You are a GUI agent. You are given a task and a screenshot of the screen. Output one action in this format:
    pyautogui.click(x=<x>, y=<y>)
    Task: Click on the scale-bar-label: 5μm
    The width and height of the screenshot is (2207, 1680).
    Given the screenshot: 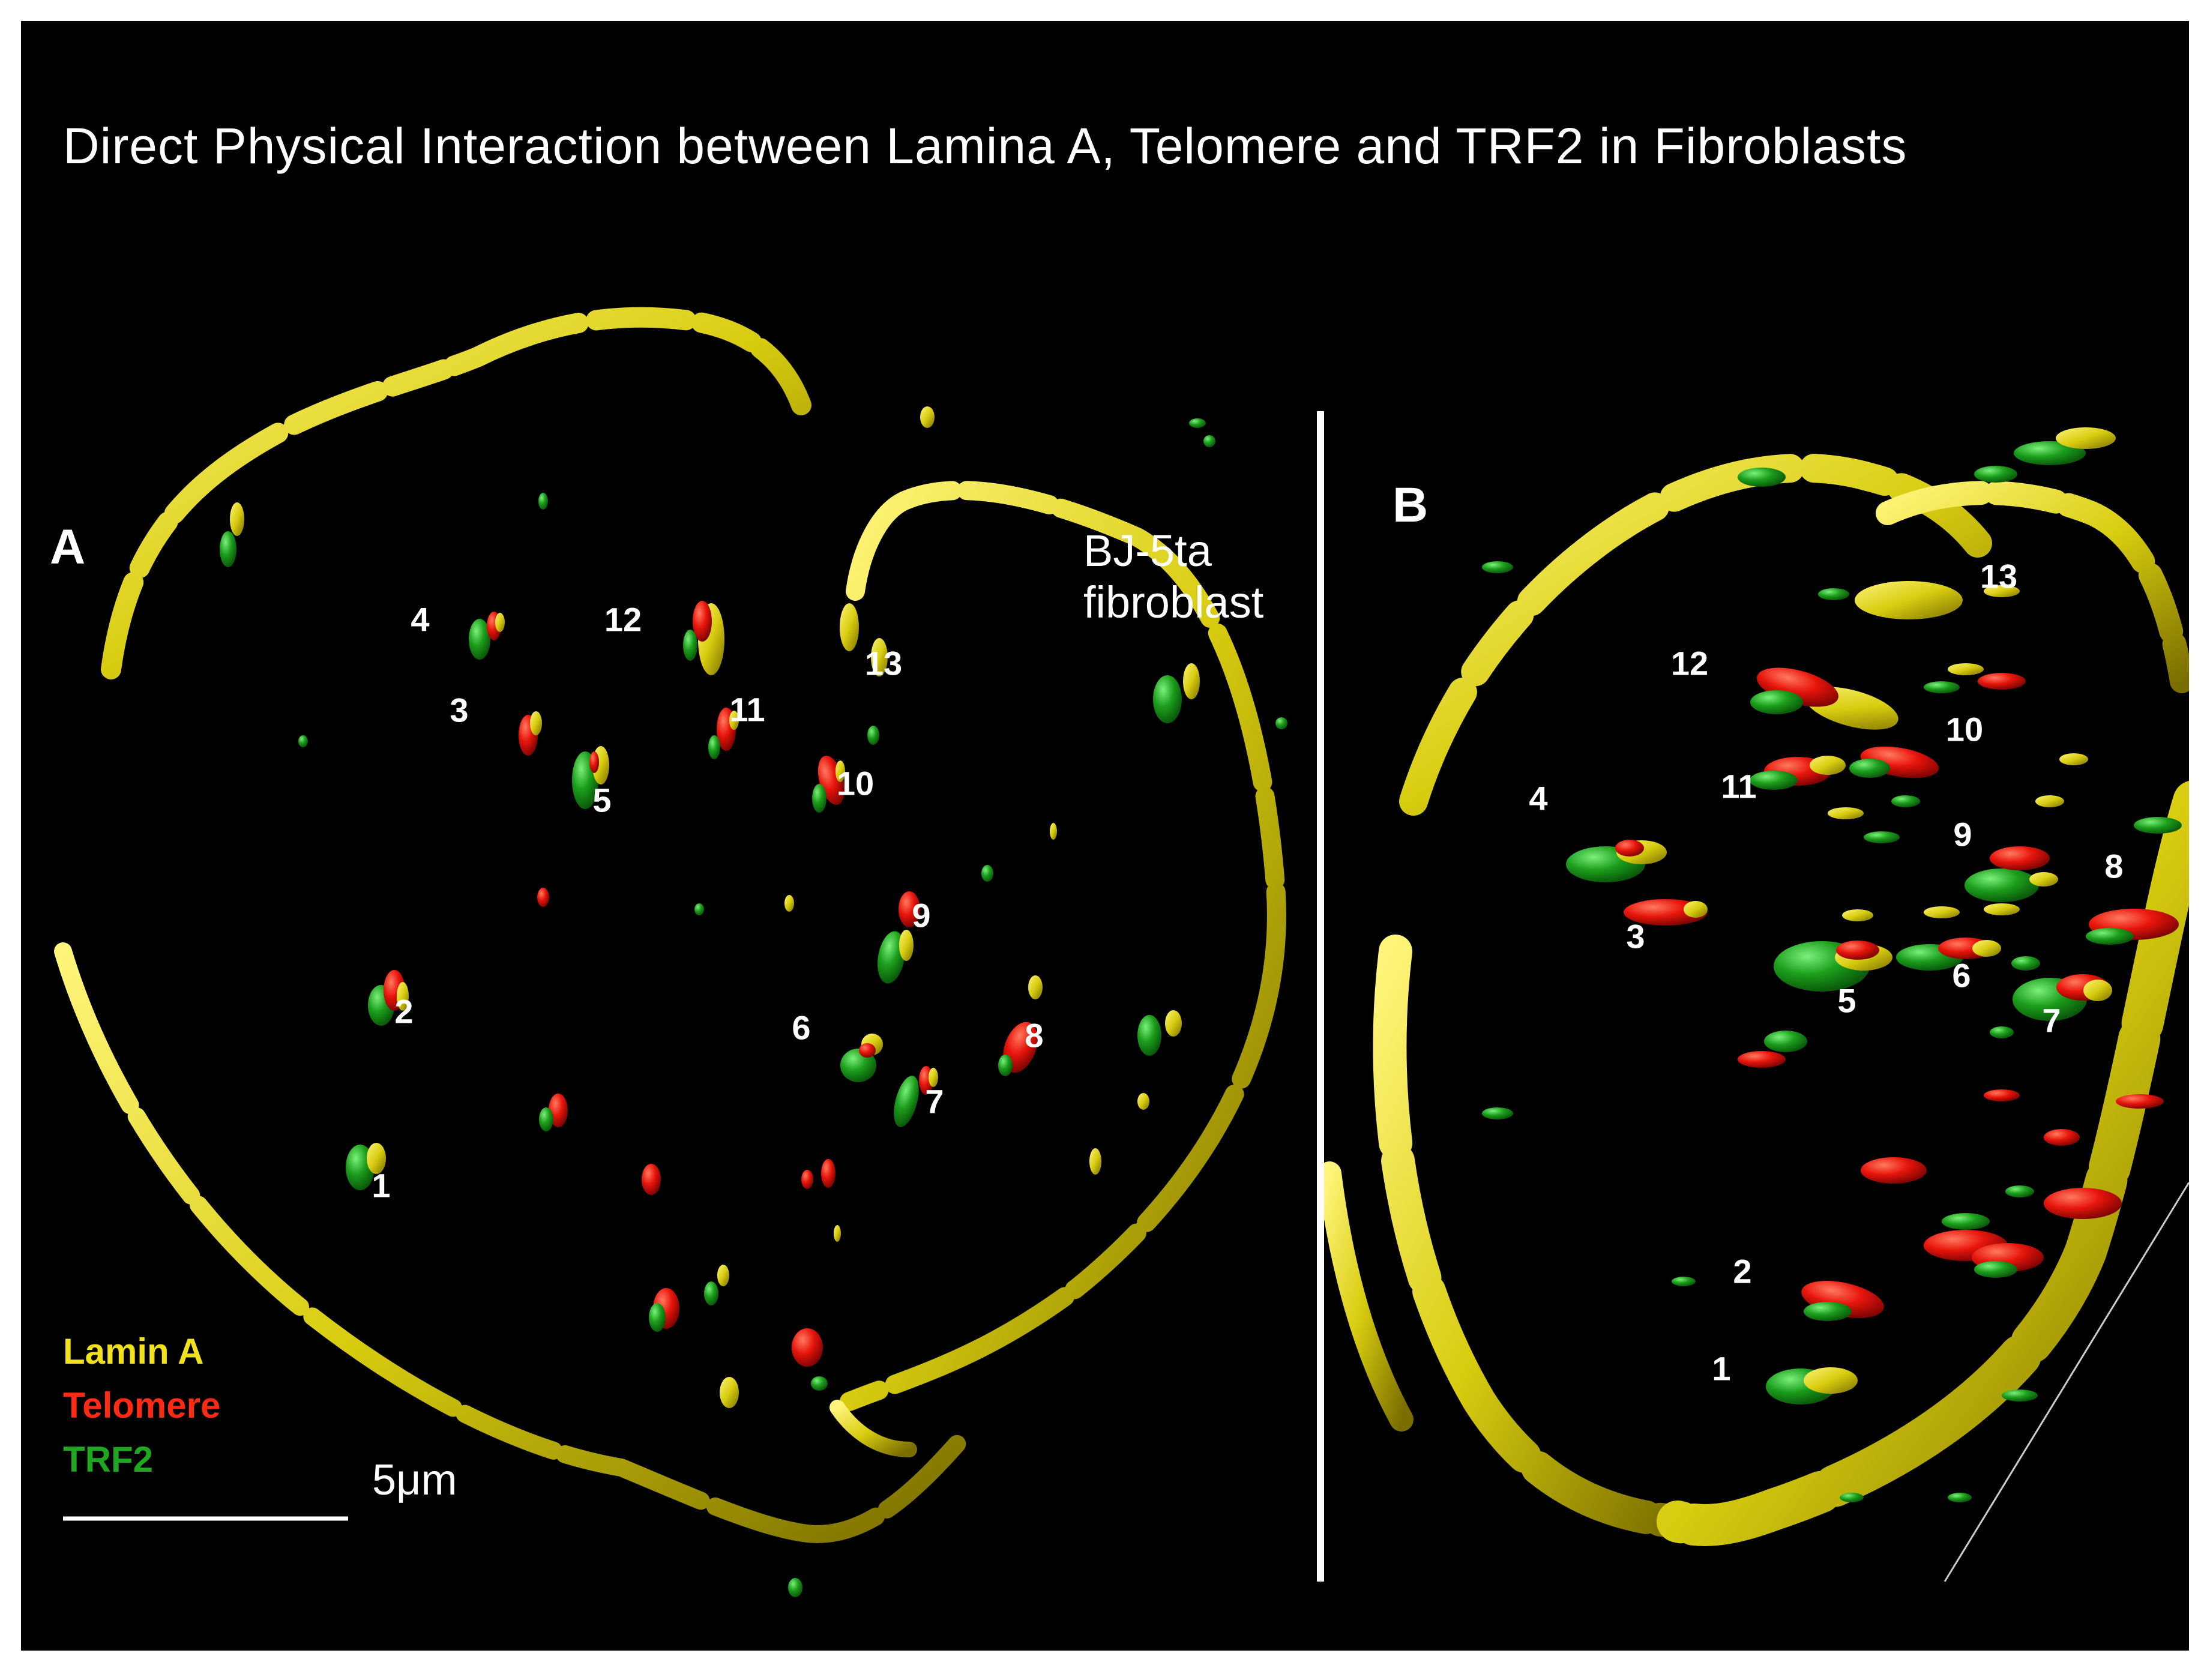 What is the action you would take?
    pyautogui.click(x=414, y=1480)
    